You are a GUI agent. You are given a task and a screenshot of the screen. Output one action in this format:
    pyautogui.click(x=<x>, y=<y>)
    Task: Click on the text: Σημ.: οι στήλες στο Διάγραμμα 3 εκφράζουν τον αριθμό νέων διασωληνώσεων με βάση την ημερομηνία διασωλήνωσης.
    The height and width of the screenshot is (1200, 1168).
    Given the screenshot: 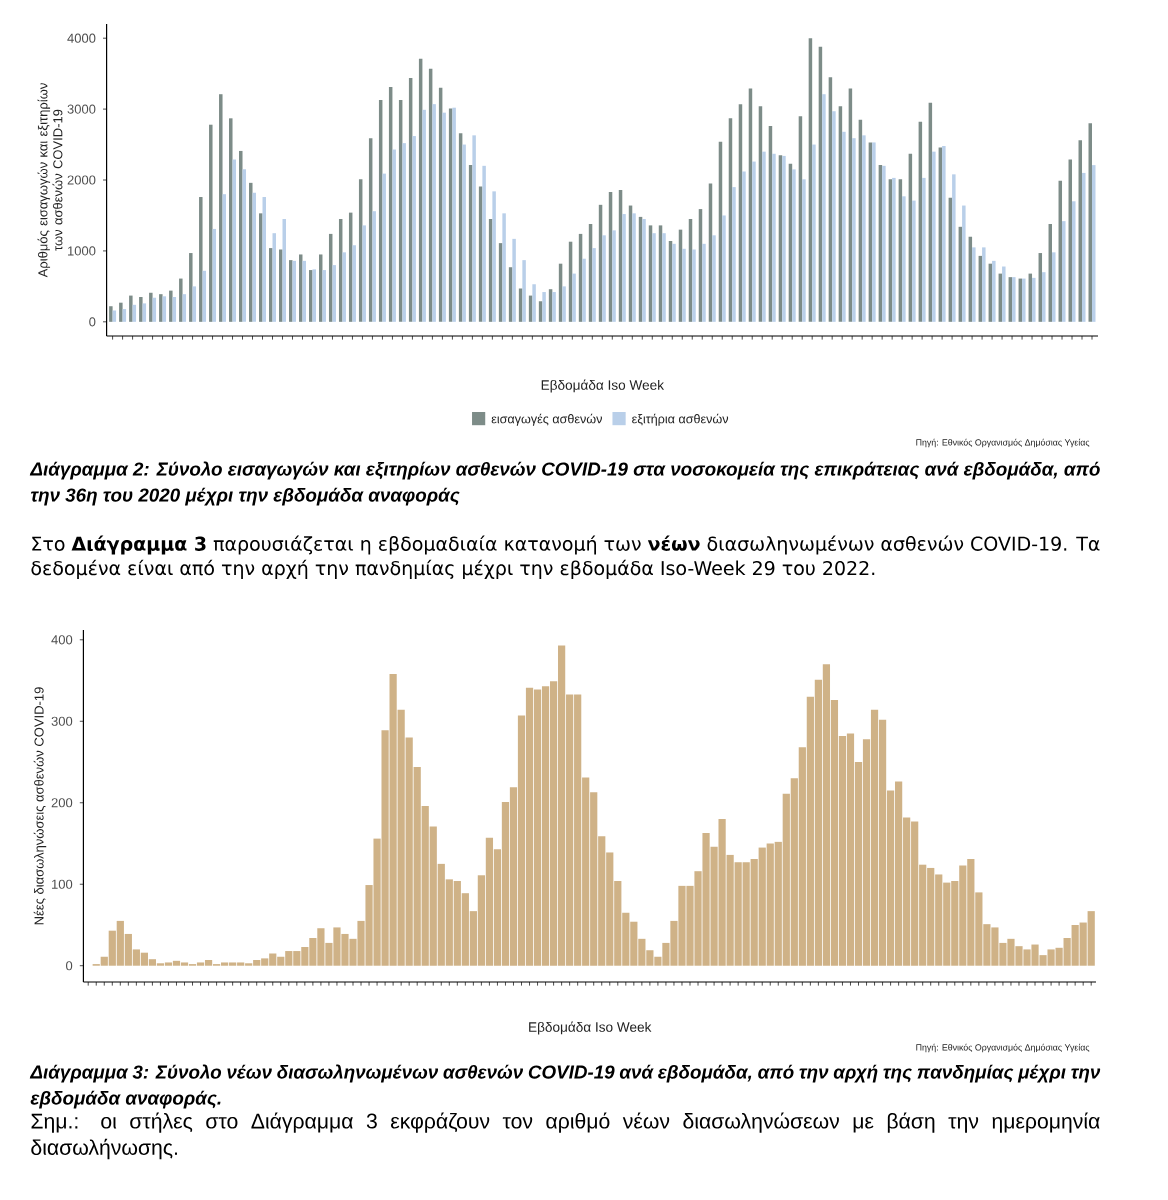 What is the action you would take?
    pyautogui.click(x=565, y=1136)
    